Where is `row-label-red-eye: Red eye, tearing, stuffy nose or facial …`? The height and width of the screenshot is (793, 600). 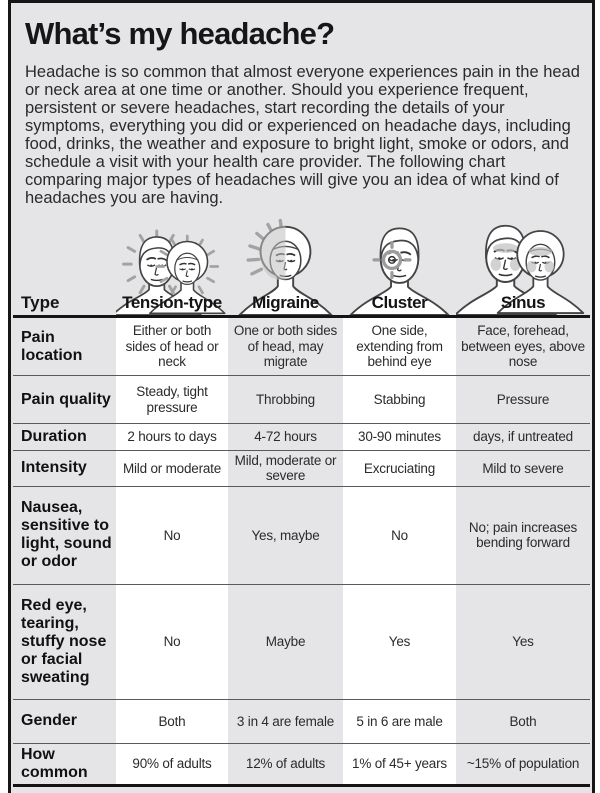 row-label-red-eye: Red eye, tearing, stuffy nose or facial … is located at coordinates (64, 641).